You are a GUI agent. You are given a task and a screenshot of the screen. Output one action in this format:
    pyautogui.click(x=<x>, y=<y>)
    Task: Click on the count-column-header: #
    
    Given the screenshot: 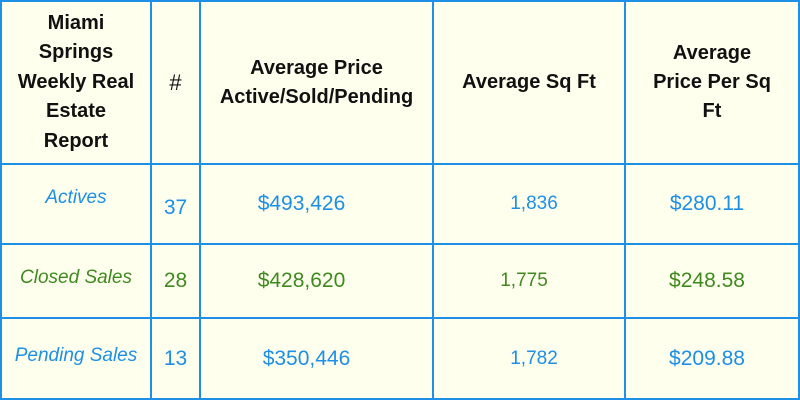 What is the action you would take?
    pyautogui.click(x=175, y=82)
    